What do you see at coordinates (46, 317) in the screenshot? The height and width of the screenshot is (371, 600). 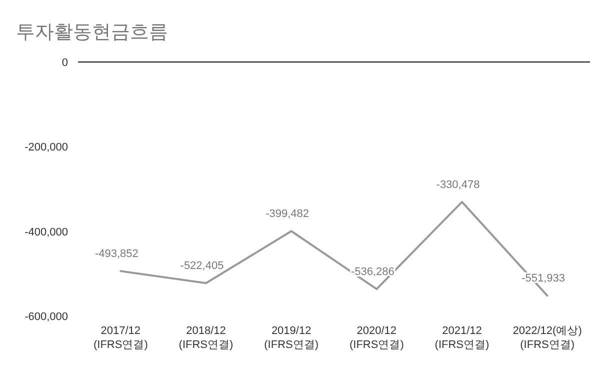 I see `y-tick-label: -600,000` at bounding box center [46, 317].